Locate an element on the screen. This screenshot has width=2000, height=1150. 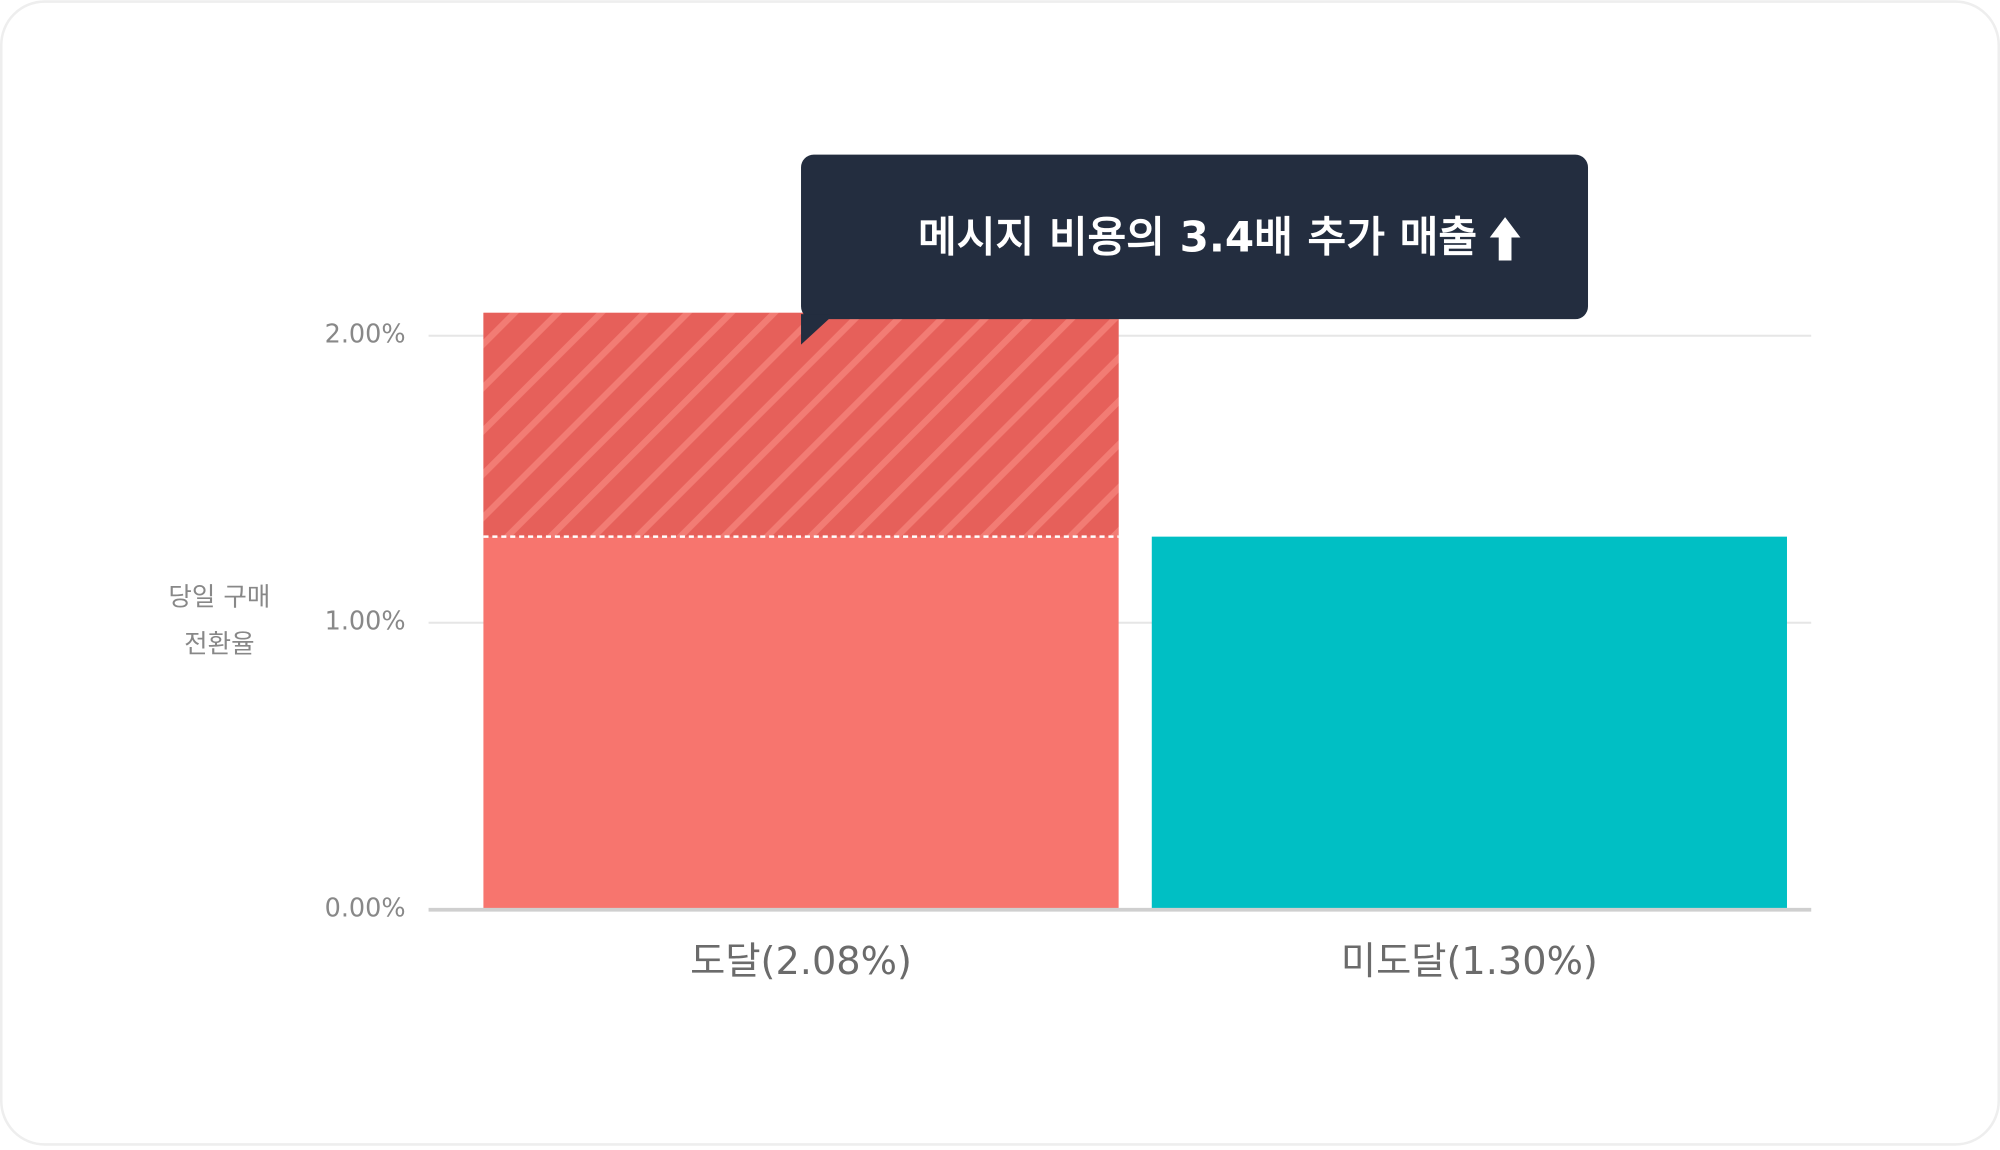
y-tick-label: 1.00% is located at coordinates (365, 622).